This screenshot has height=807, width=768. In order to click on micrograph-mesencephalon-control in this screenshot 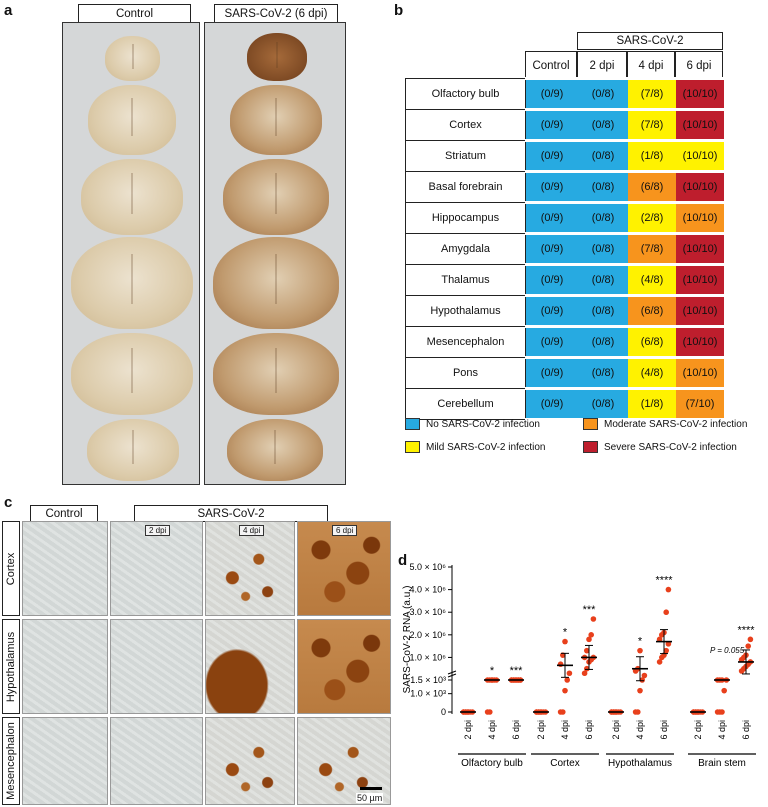, I will do `click(65, 761)`.